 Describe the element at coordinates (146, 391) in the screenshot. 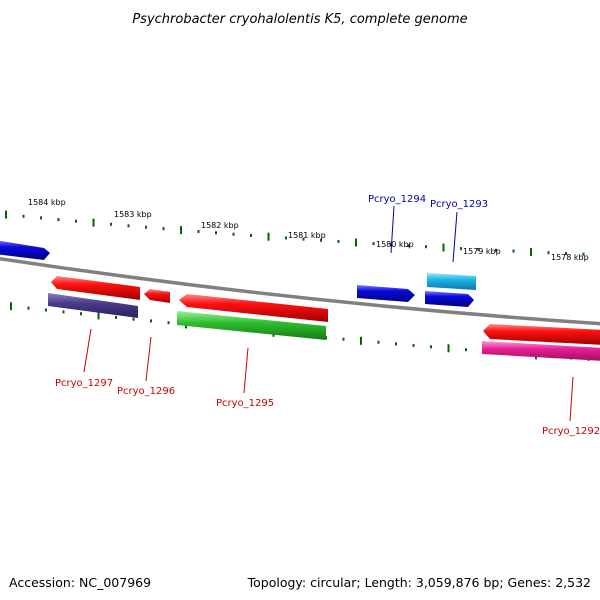

I see `gene-label-pcryo-1296: Pcryo_1296` at that location.